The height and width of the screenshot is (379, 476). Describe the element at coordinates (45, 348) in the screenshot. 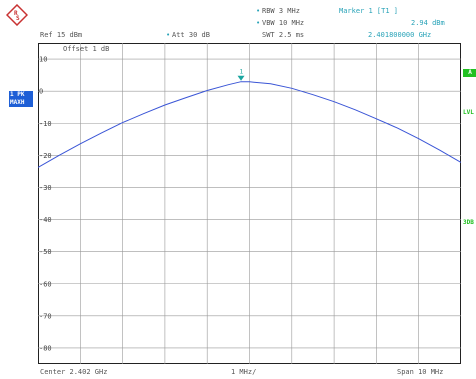

I see `y-tick-label: -80` at that location.